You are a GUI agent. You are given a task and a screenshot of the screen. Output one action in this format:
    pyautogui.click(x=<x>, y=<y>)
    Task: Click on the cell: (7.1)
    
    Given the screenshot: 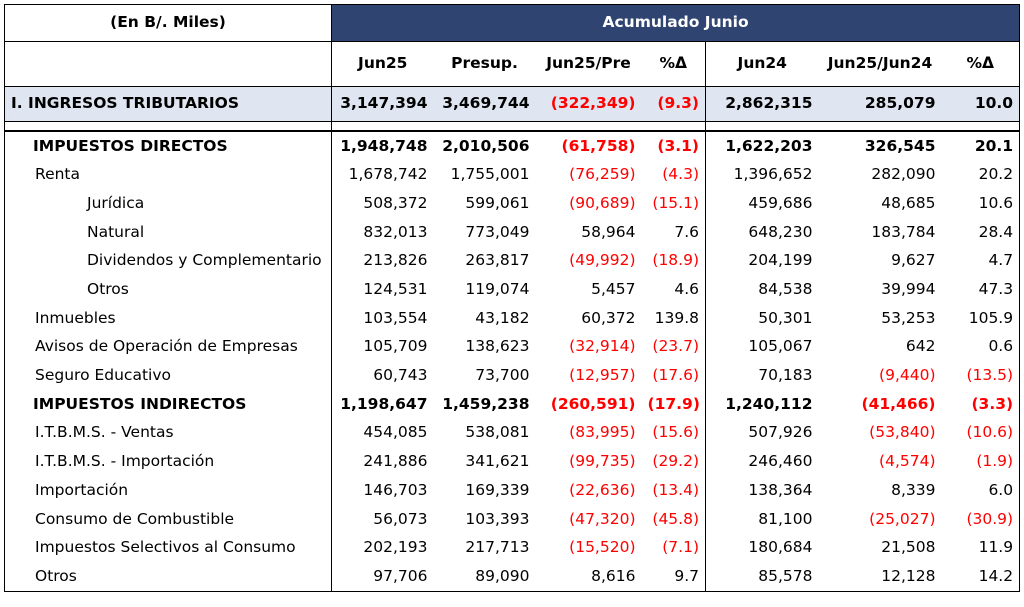 What is the action you would take?
    pyautogui.click(x=673, y=548)
    